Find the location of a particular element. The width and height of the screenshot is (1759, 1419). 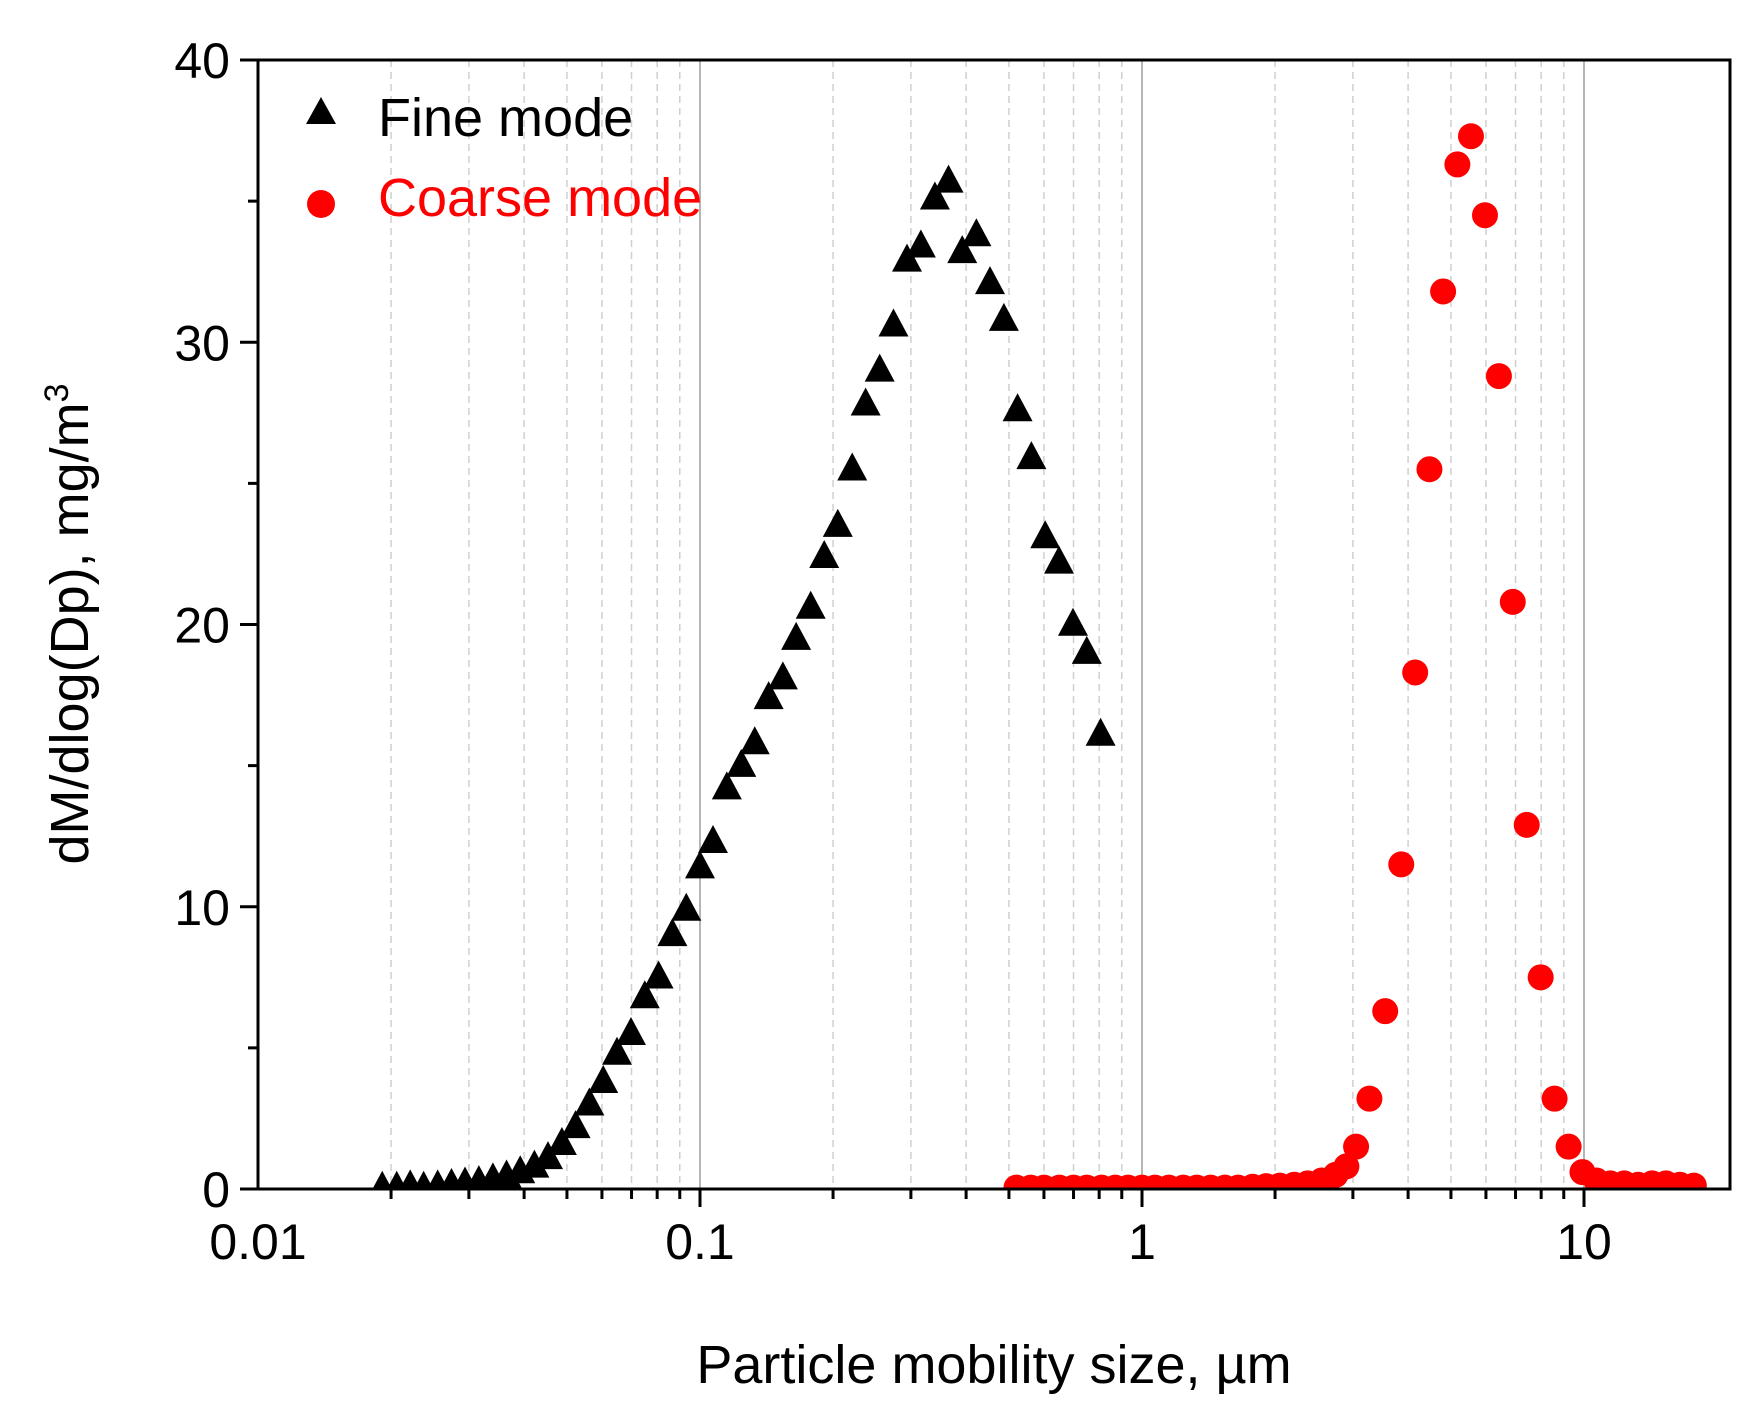

x-tick-label: 1 is located at coordinates (1142, 1242).